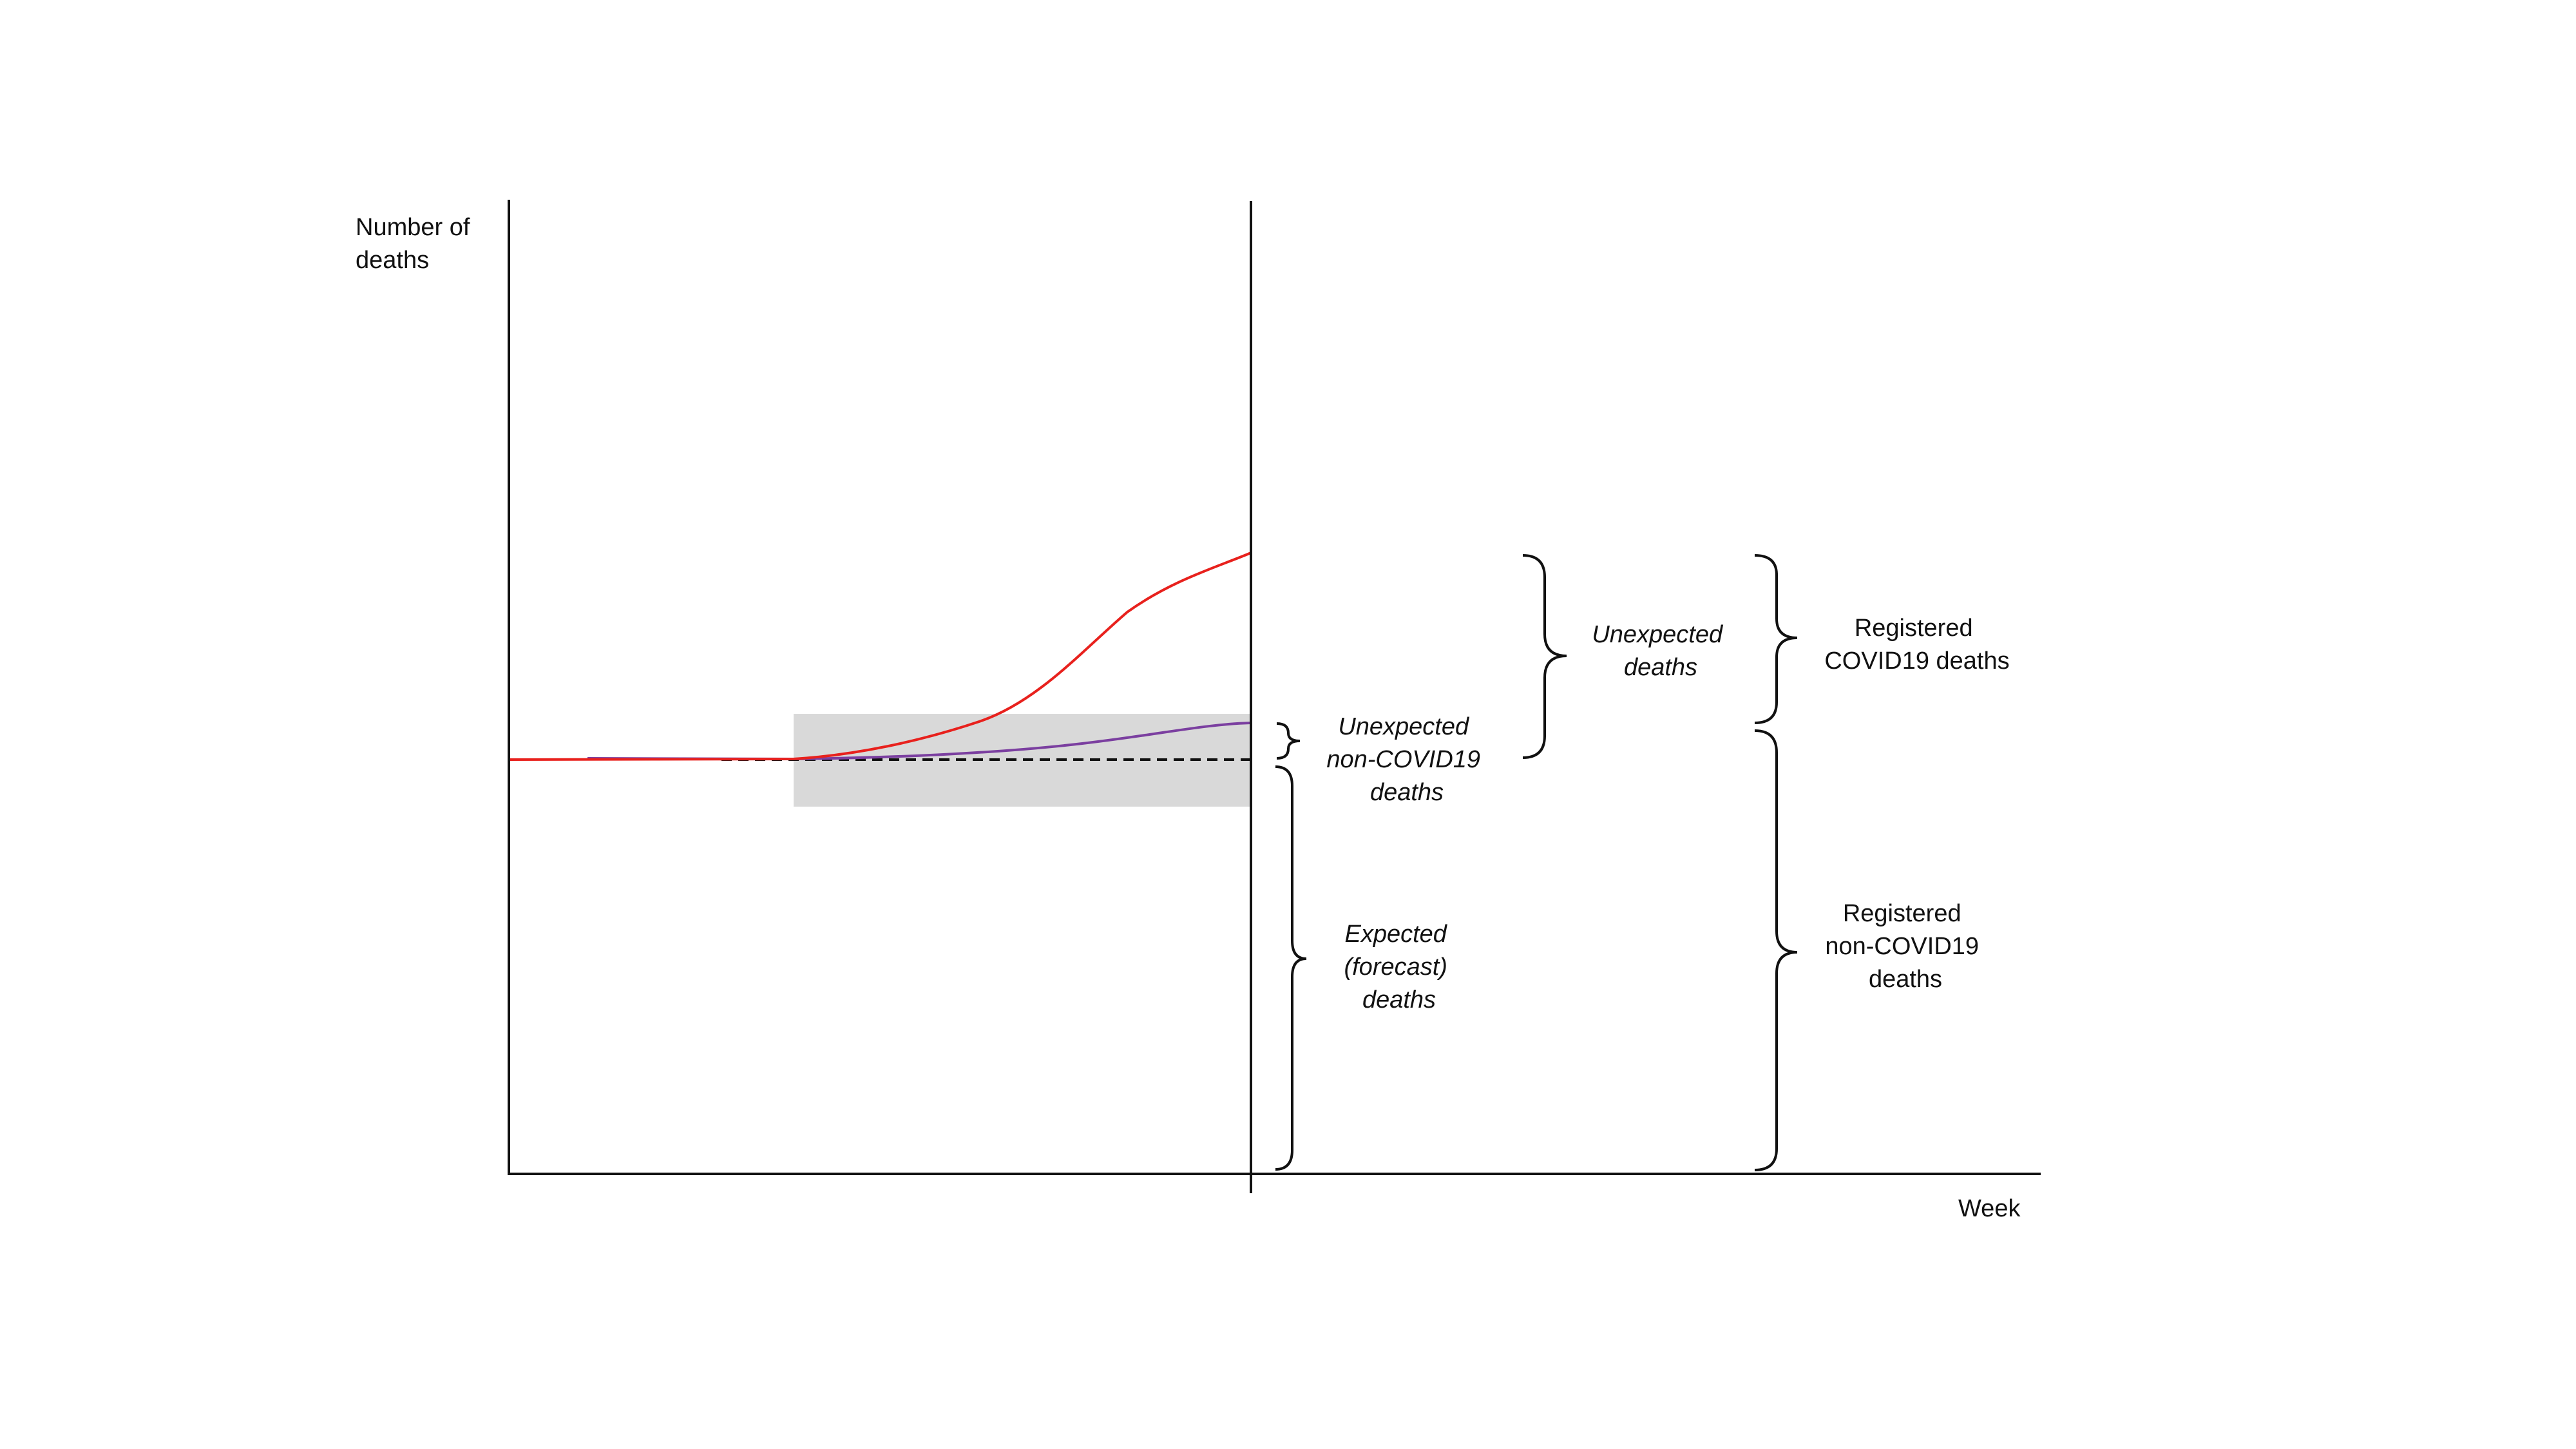 The image size is (2576, 1449). What do you see at coordinates (1406, 759) in the screenshot?
I see `label-unexpected-non-covid: Unexpected non-COVID19 deaths` at bounding box center [1406, 759].